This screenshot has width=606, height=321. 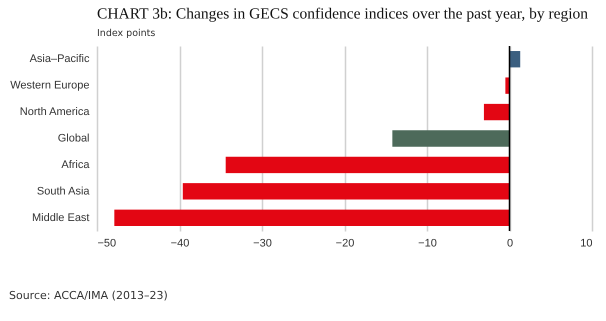 I want to click on x-tick-label: −40, so click(x=180, y=244).